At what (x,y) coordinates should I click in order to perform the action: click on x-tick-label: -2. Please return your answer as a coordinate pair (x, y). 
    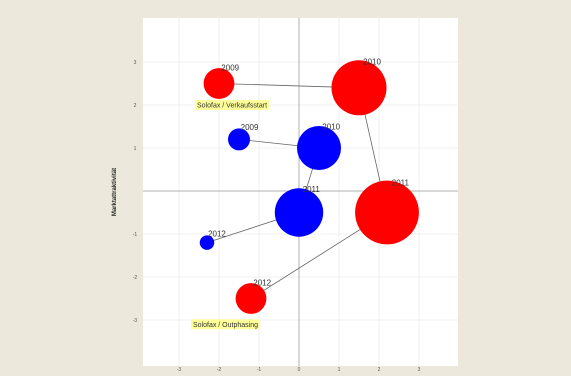
    Looking at the image, I should click on (219, 370).